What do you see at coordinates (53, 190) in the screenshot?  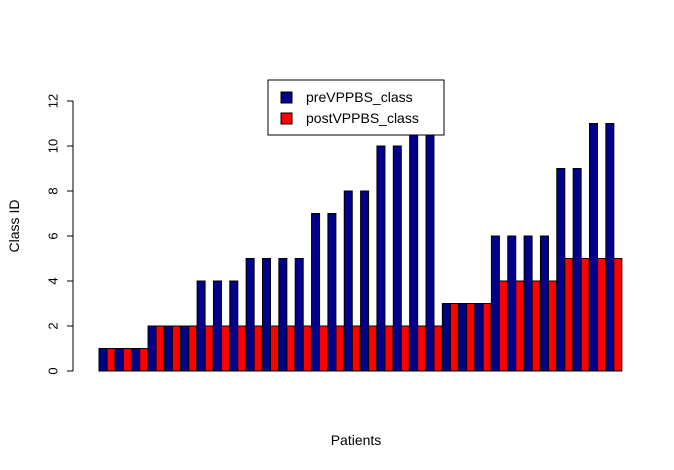 I see `y-tick-label-8: 8` at bounding box center [53, 190].